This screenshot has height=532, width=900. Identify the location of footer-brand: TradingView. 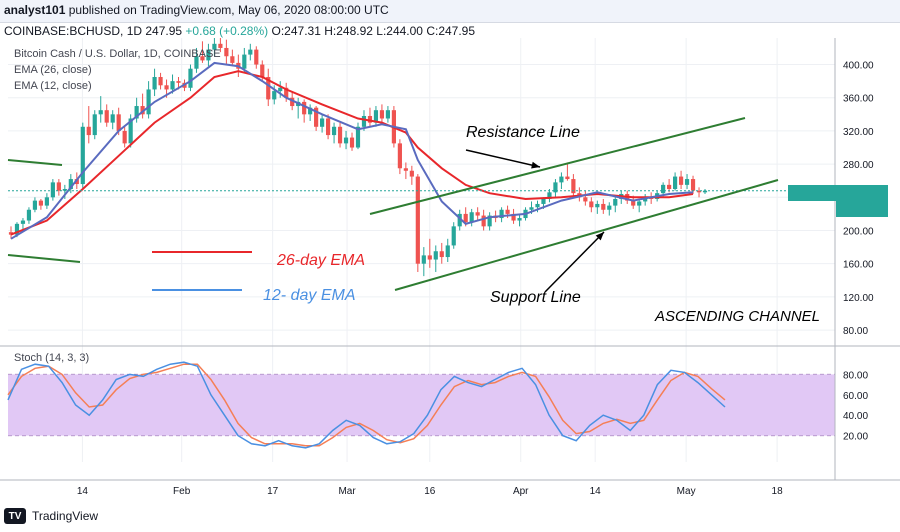
(65, 516).